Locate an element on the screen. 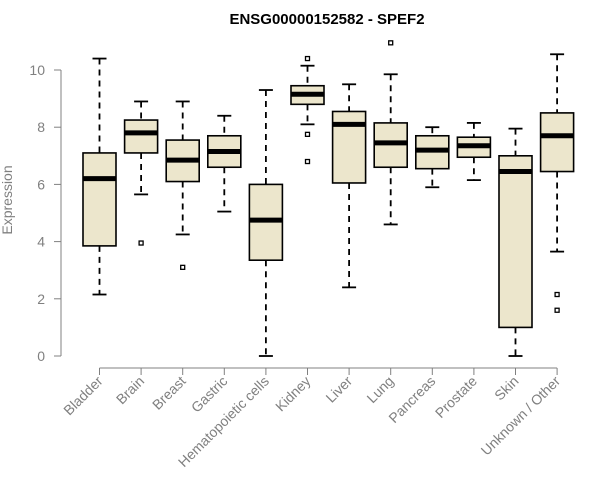  x-tick-label: Skin is located at coordinates (506, 388).